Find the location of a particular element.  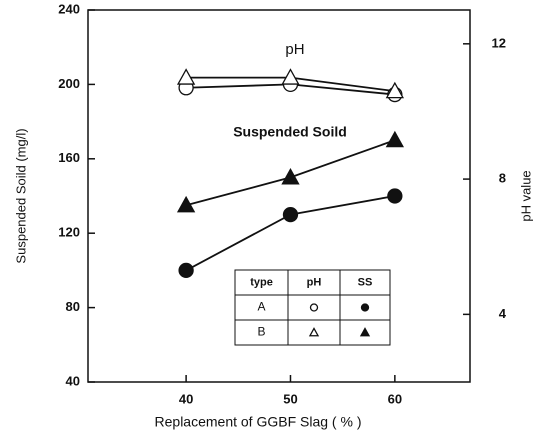

annotation: Suspended Soild is located at coordinates (290, 132).